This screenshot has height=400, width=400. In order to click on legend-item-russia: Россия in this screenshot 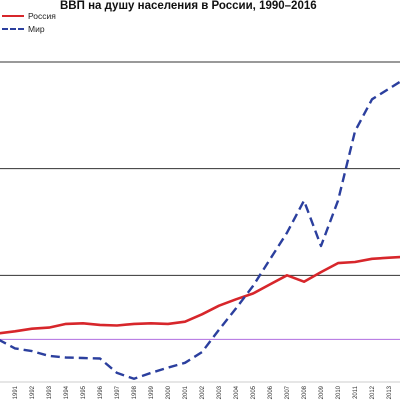, I will do `click(29, 15)`.